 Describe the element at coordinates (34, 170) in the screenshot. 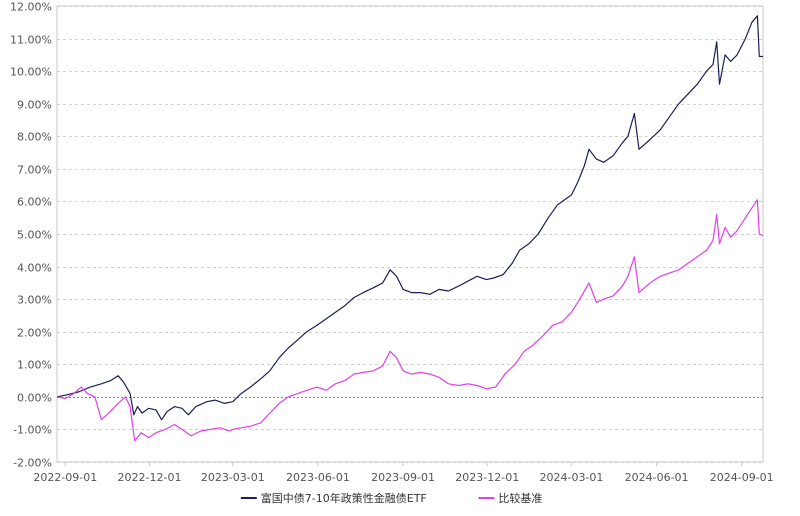

I see `y-tick-label: 7.00%` at that location.